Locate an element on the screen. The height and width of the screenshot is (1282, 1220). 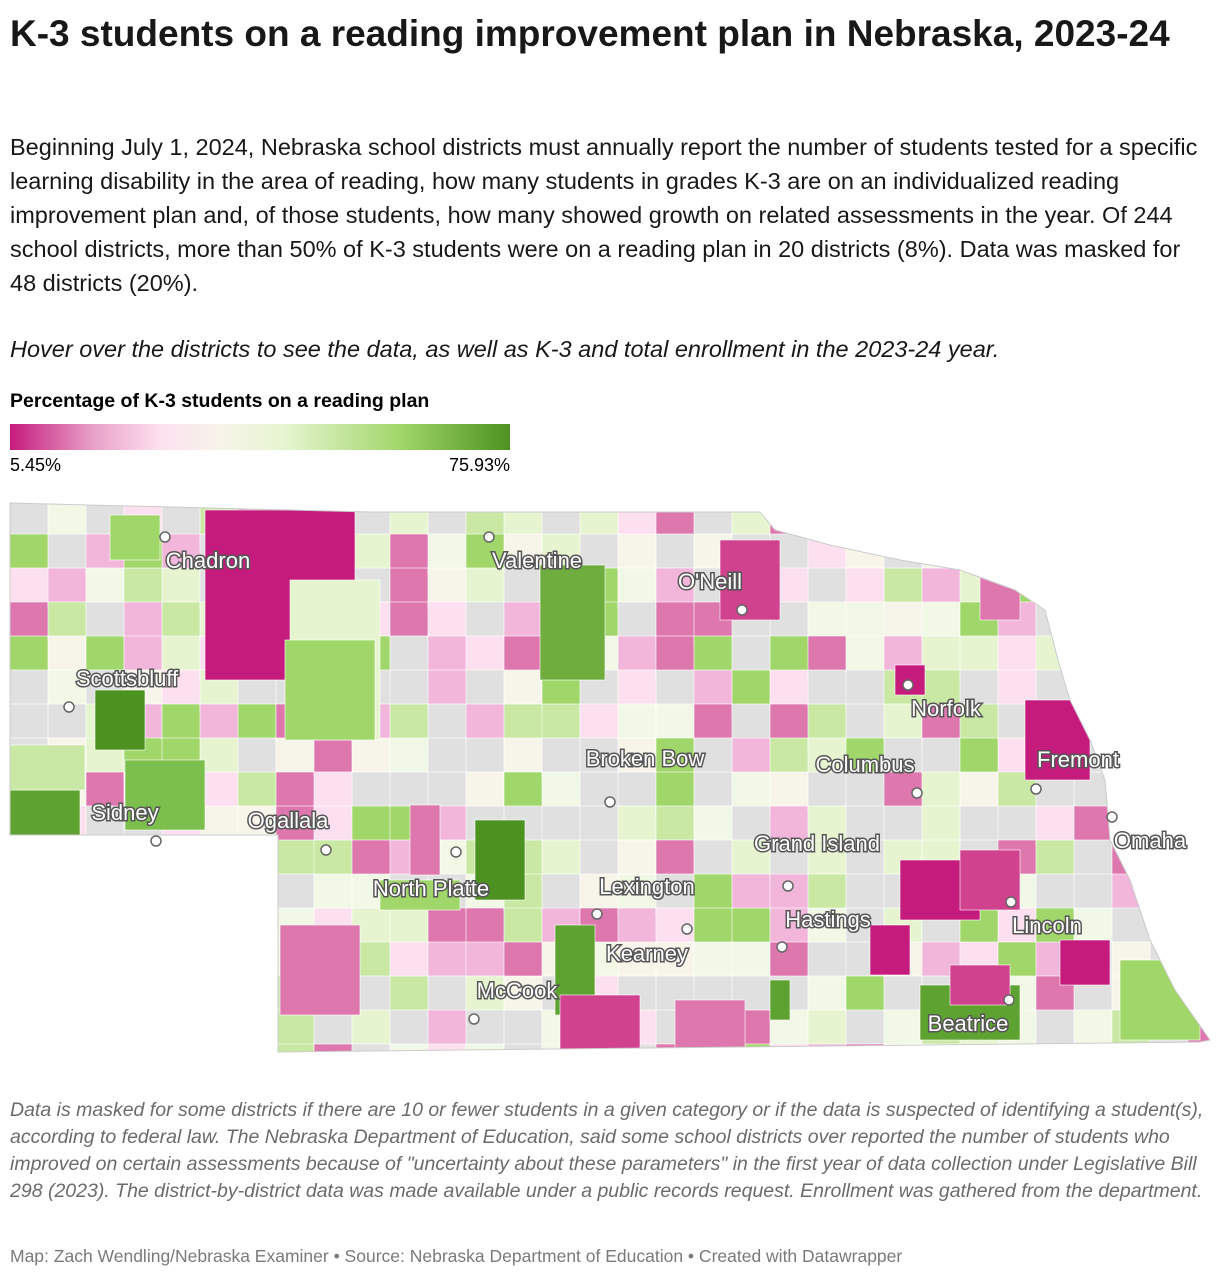
city-label: Lexington is located at coordinates (646, 886).